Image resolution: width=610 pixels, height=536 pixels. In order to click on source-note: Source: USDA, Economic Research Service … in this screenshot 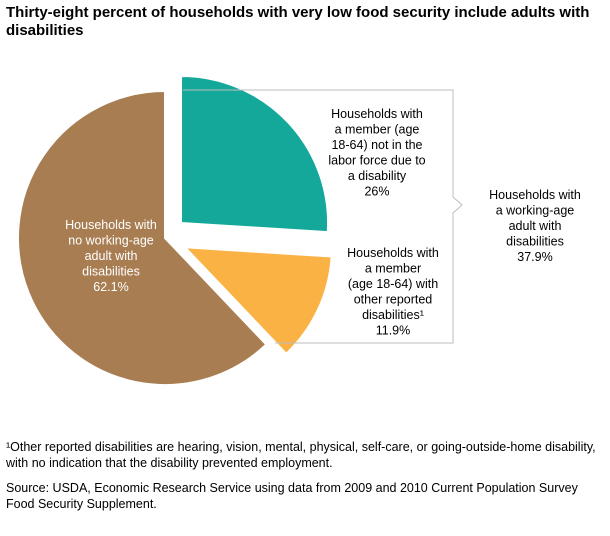, I will do `click(292, 496)`.